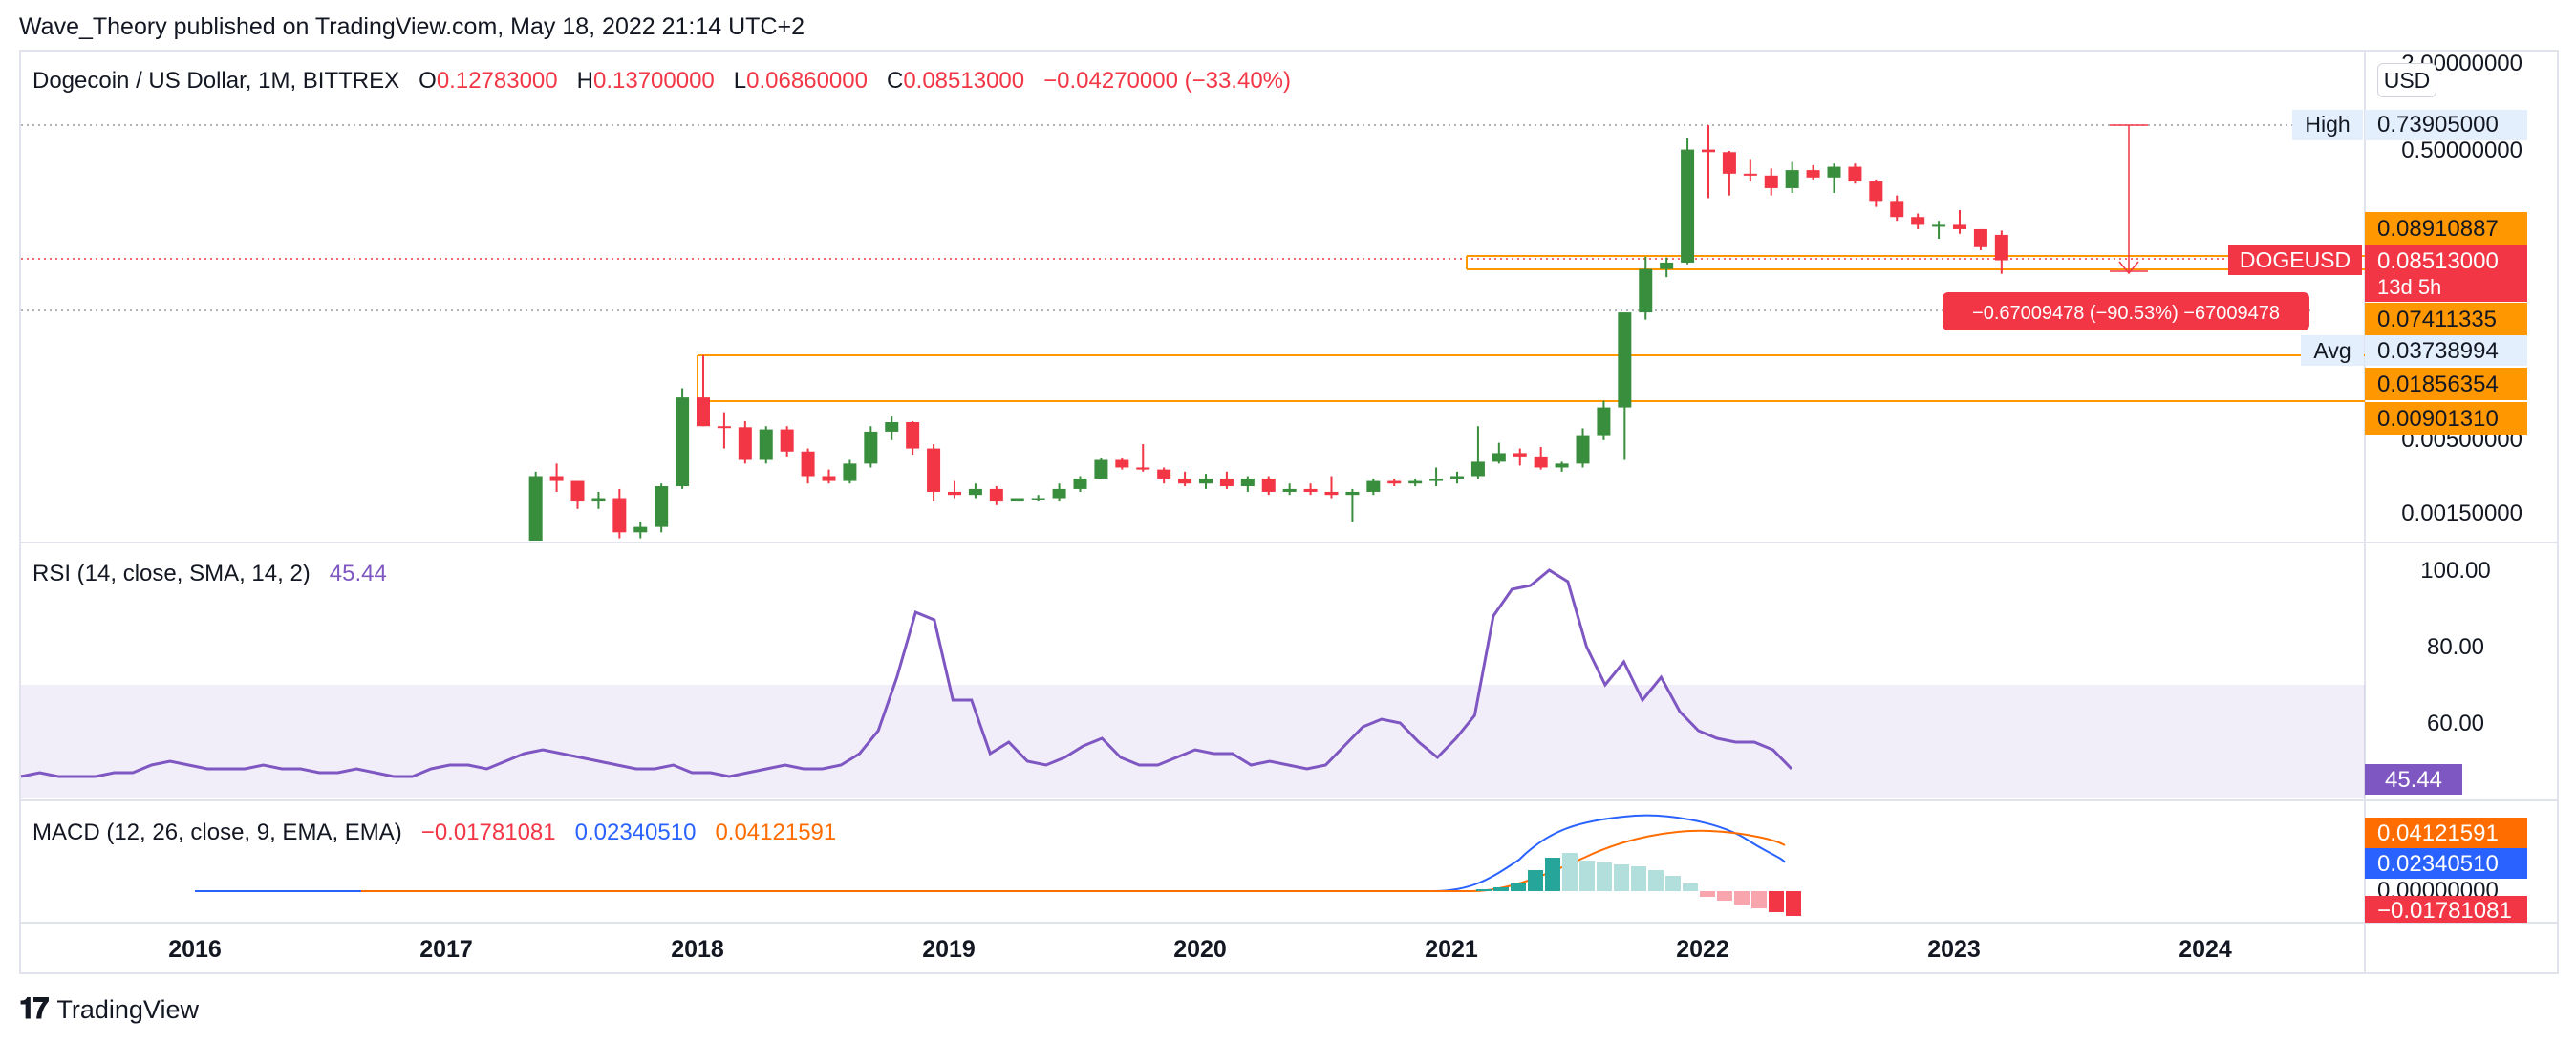  Describe the element at coordinates (1167, 81) in the screenshot. I see `change-value: −0.04270000 (−33.40%)` at that location.